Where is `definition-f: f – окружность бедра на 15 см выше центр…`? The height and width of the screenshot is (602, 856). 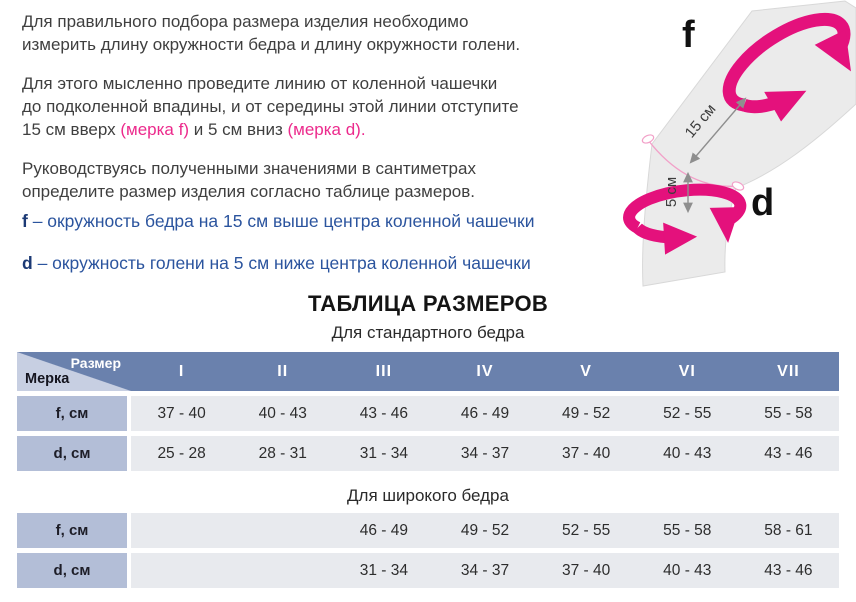
definition-f: f – окружность бедра на 15 см выше центр… is located at coordinates (318, 221).